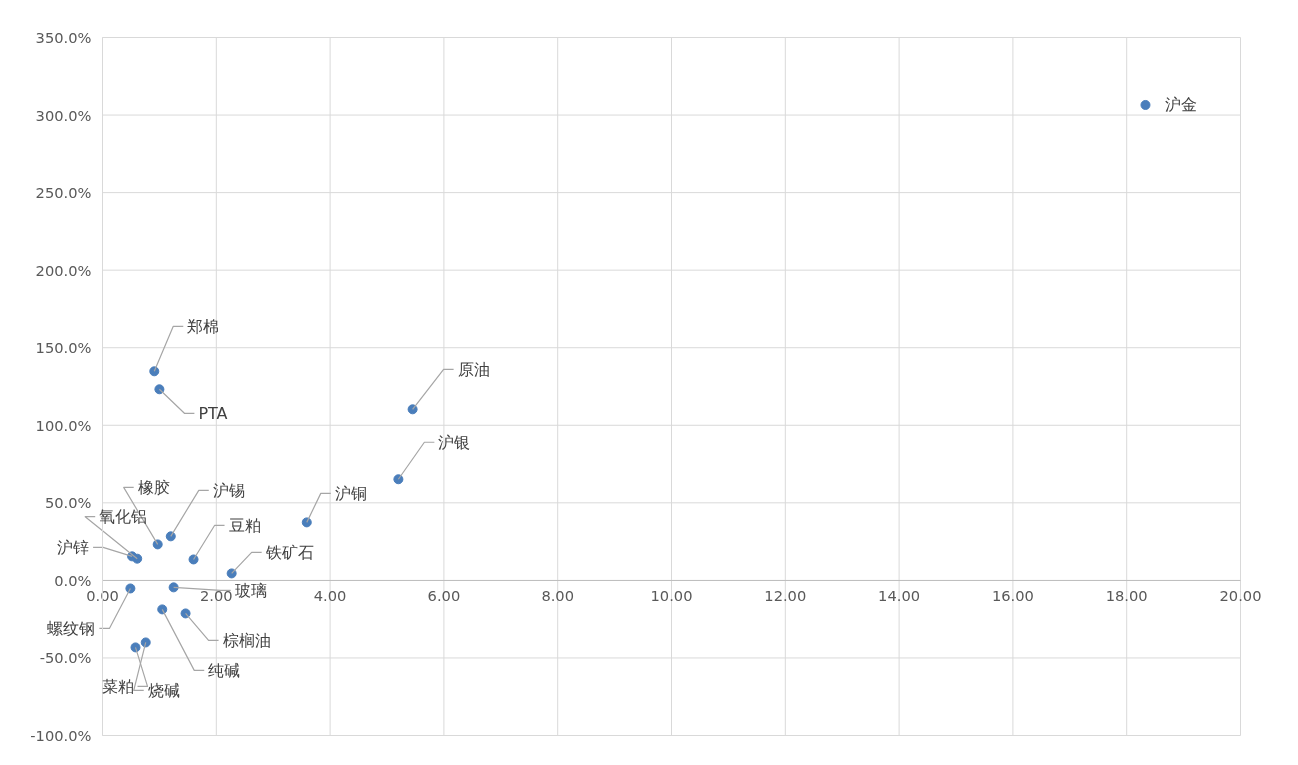 Image resolution: width=1298 pixels, height=765 pixels. What do you see at coordinates (65, 658) in the screenshot?
I see `y-tick-label: -50.0%` at bounding box center [65, 658].